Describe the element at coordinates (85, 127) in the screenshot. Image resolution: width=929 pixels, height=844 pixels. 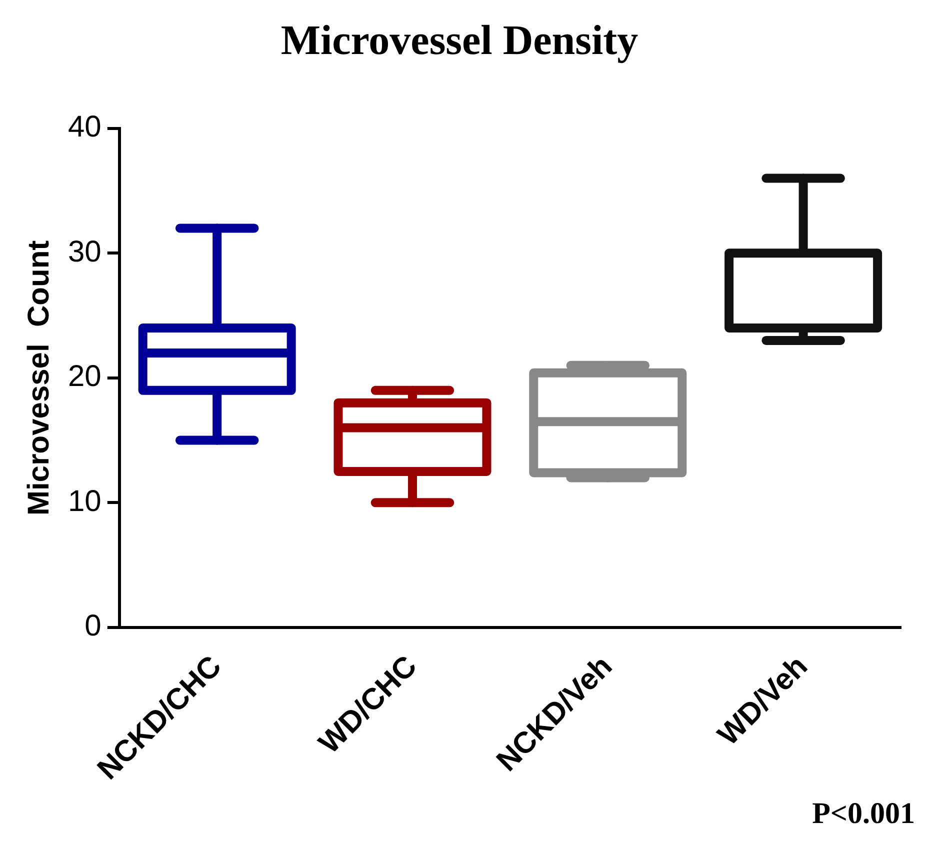
I see `y-tick-label: 40` at that location.